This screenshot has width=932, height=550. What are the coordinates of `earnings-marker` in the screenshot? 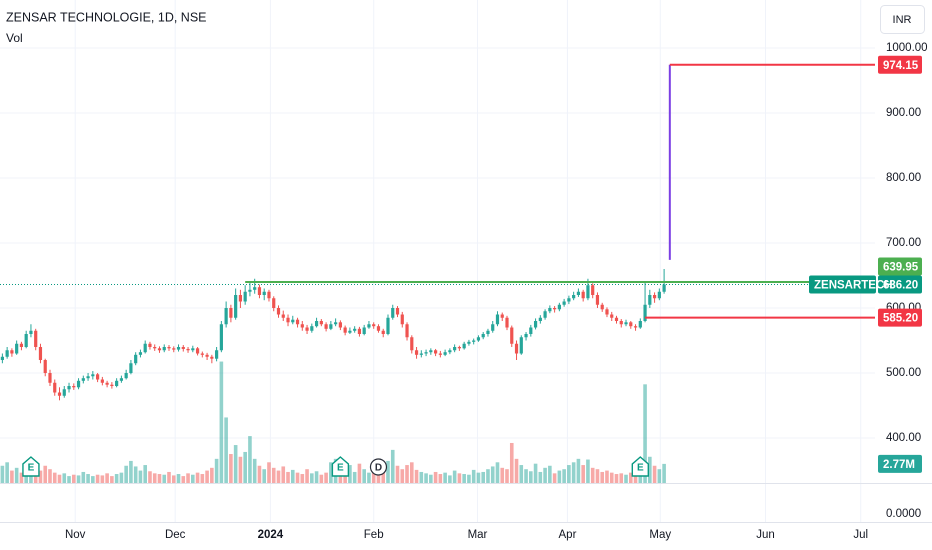 It's located at (640, 466).